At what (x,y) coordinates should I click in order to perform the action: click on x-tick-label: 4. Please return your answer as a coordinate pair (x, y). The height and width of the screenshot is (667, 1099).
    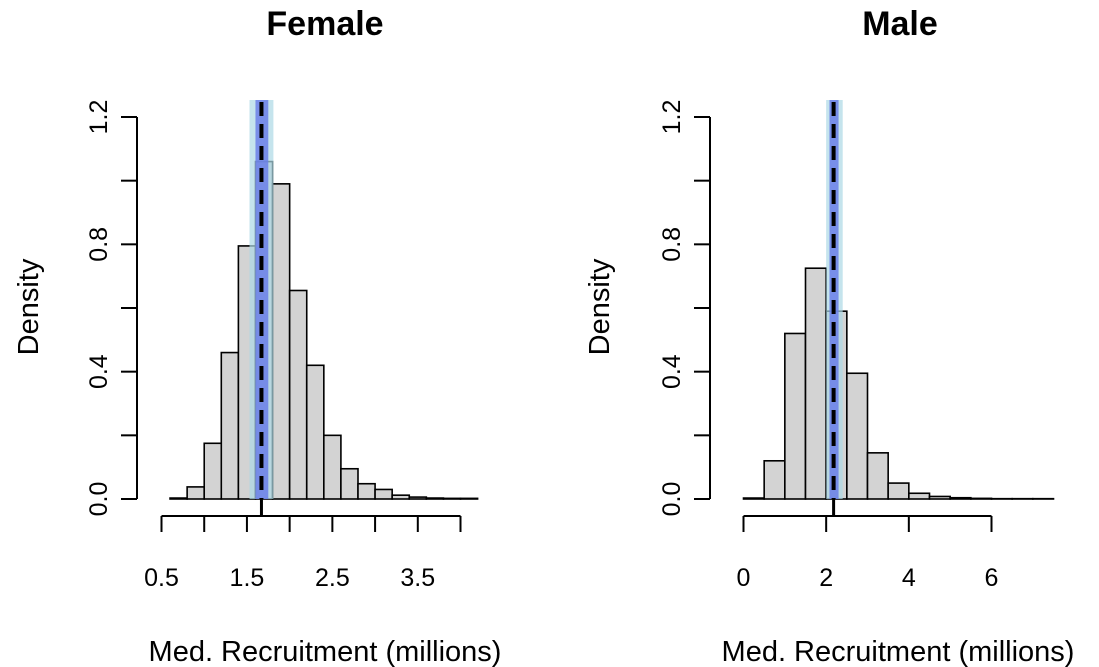
    Looking at the image, I should click on (909, 578).